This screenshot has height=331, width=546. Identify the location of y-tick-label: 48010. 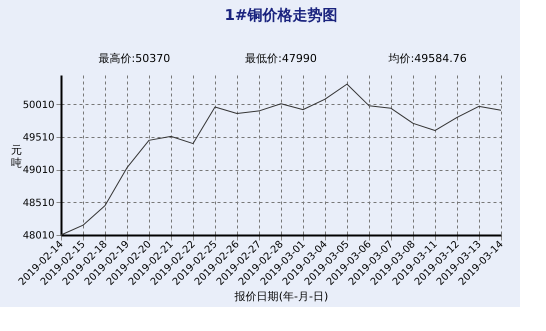
(38, 236).